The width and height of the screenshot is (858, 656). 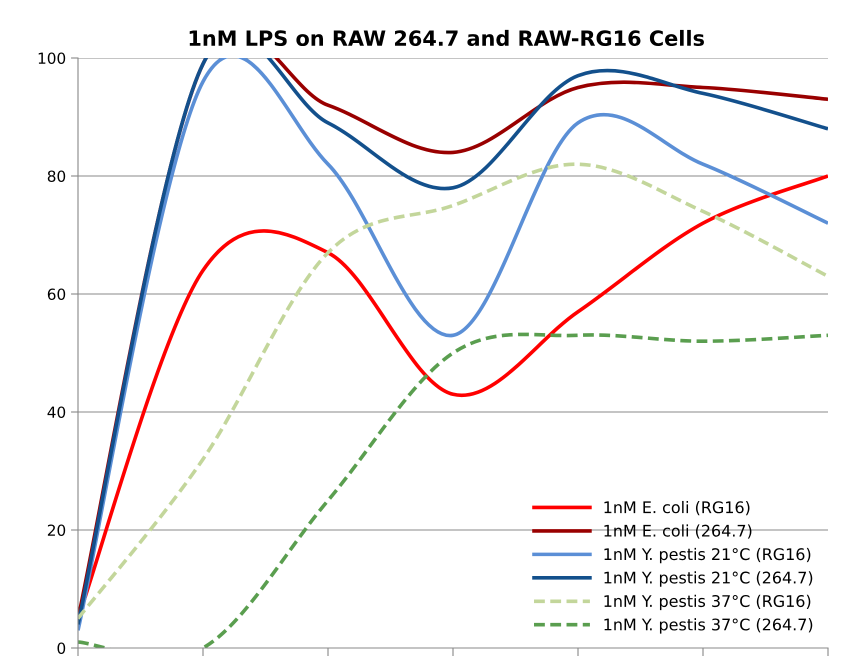 I want to click on y-tick-label: 60, so click(x=57, y=294).